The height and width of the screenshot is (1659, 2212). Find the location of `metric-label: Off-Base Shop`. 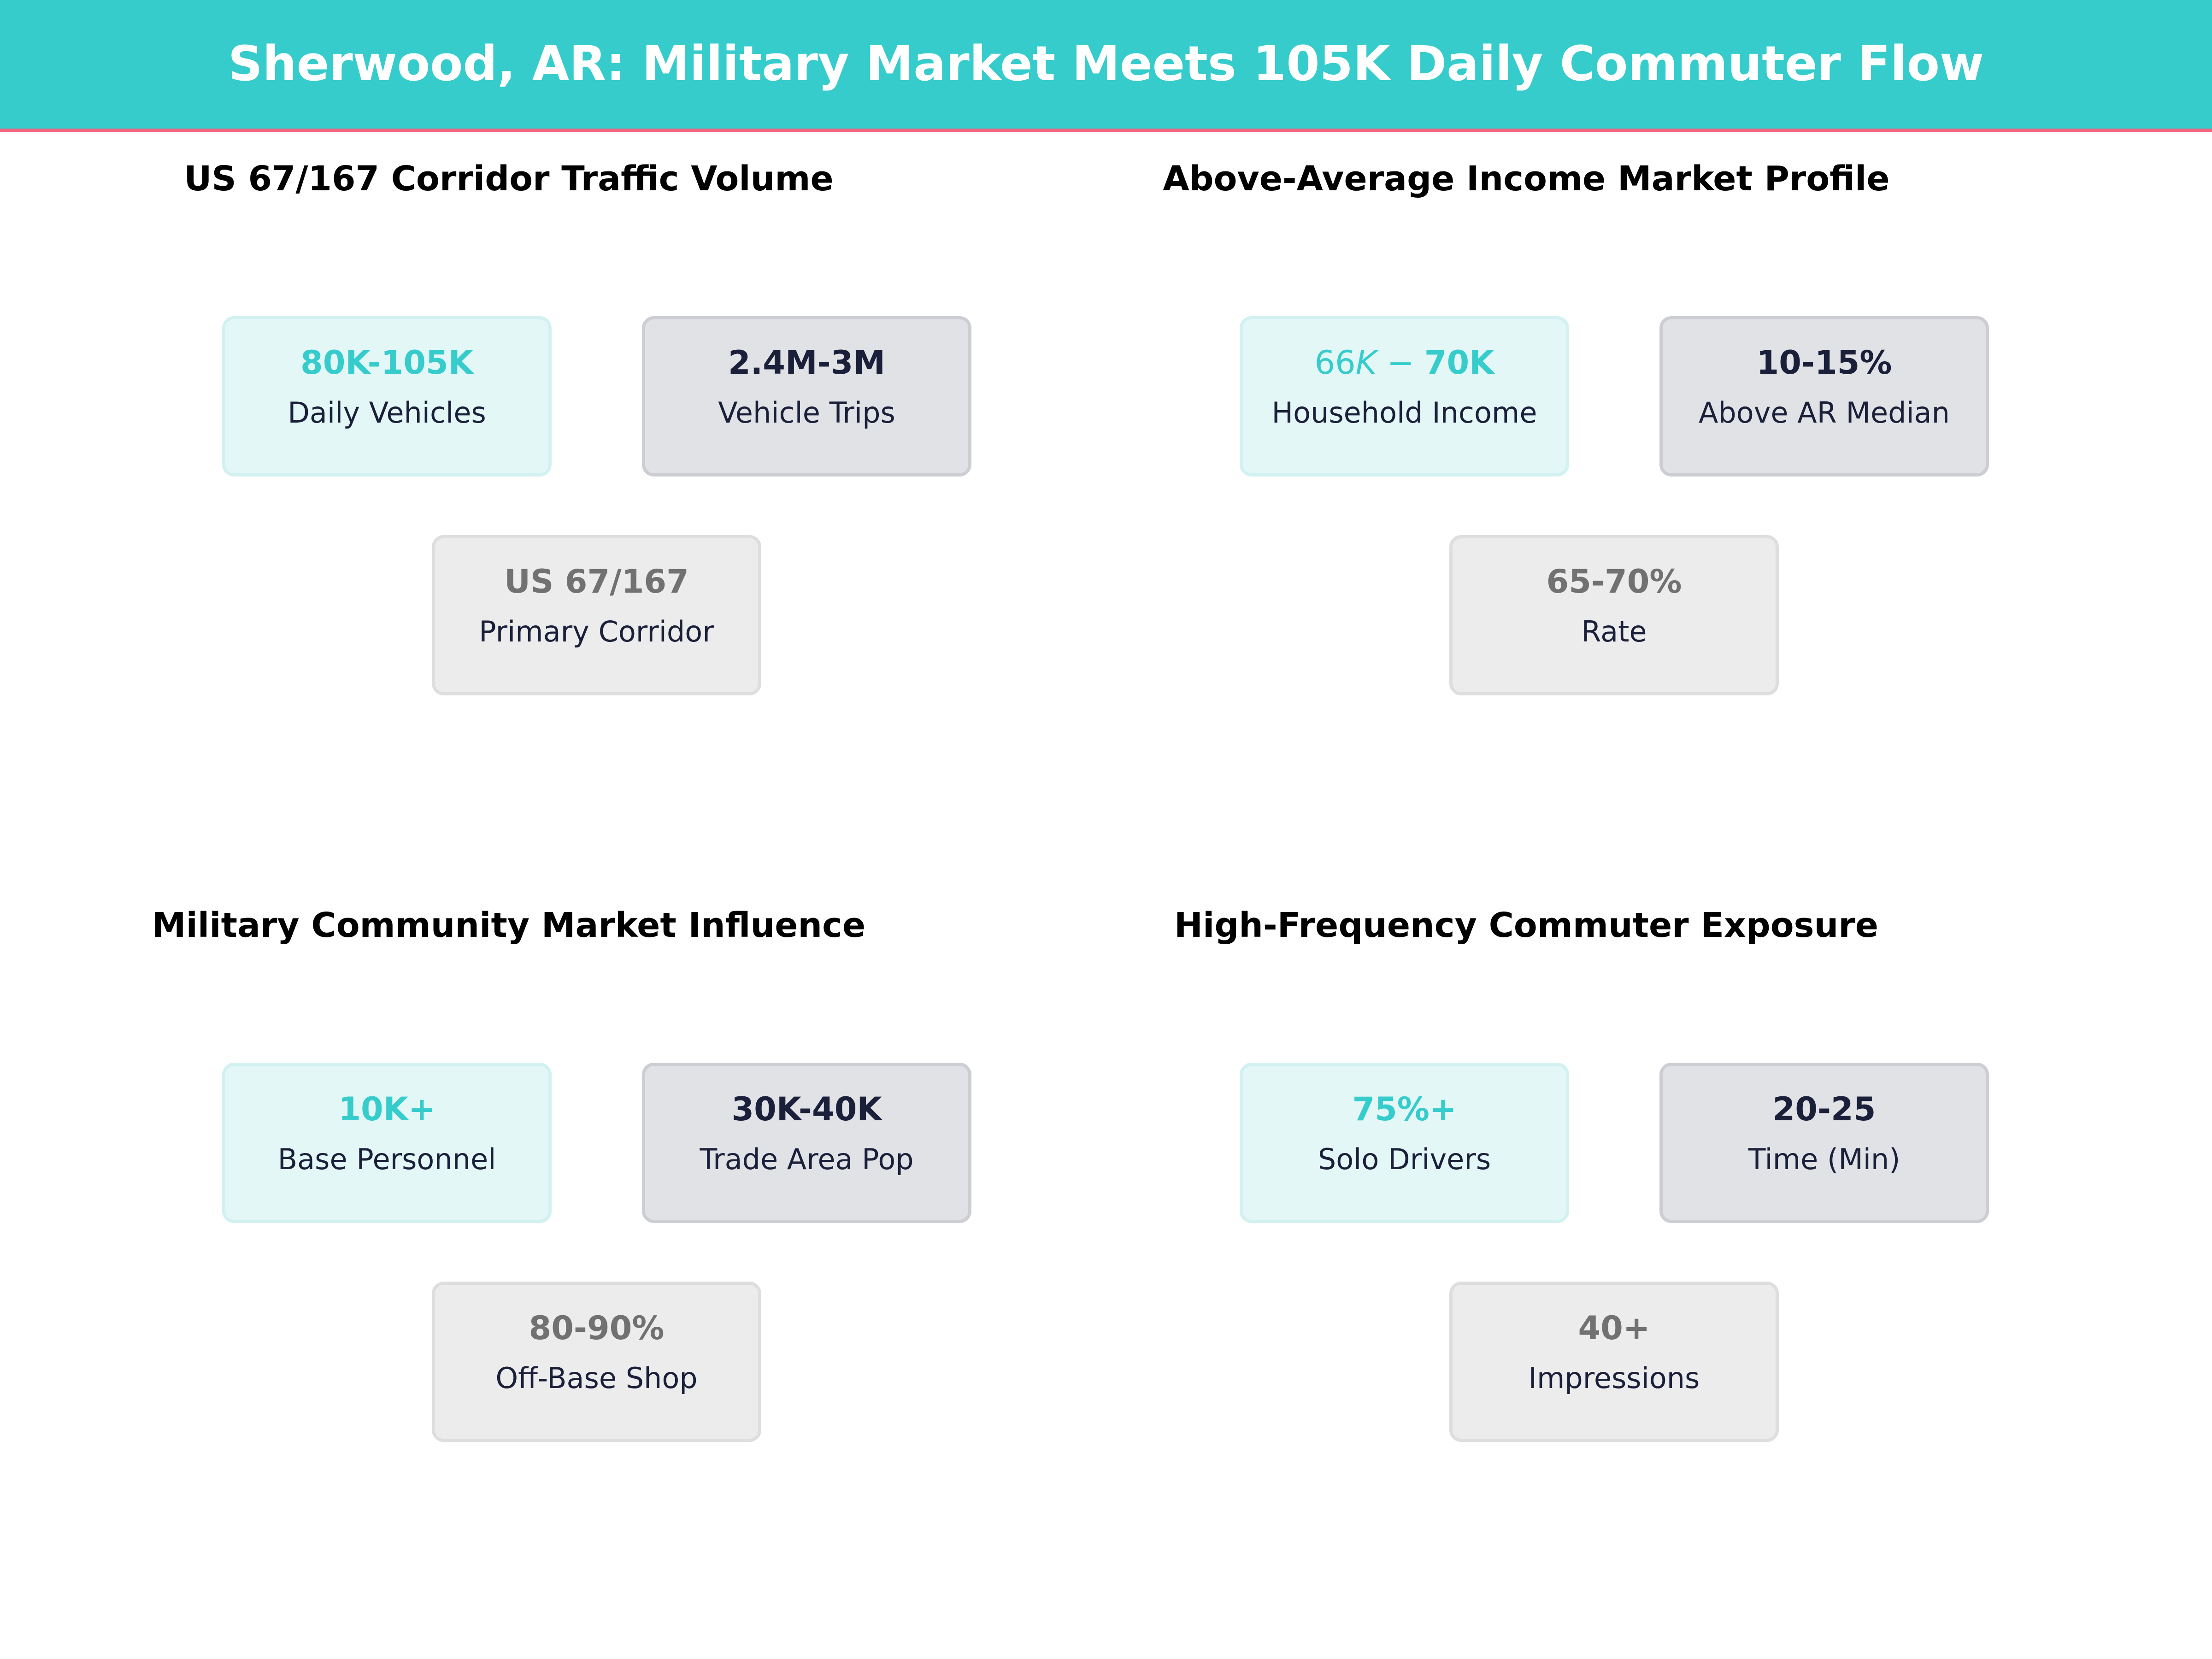

metric-label: Off-Base Shop is located at coordinates (596, 1378).